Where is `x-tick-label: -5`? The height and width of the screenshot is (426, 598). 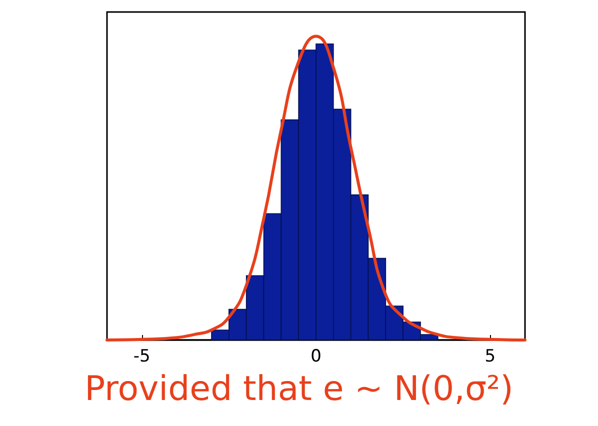
x-tick-label: -5 is located at coordinates (141, 356).